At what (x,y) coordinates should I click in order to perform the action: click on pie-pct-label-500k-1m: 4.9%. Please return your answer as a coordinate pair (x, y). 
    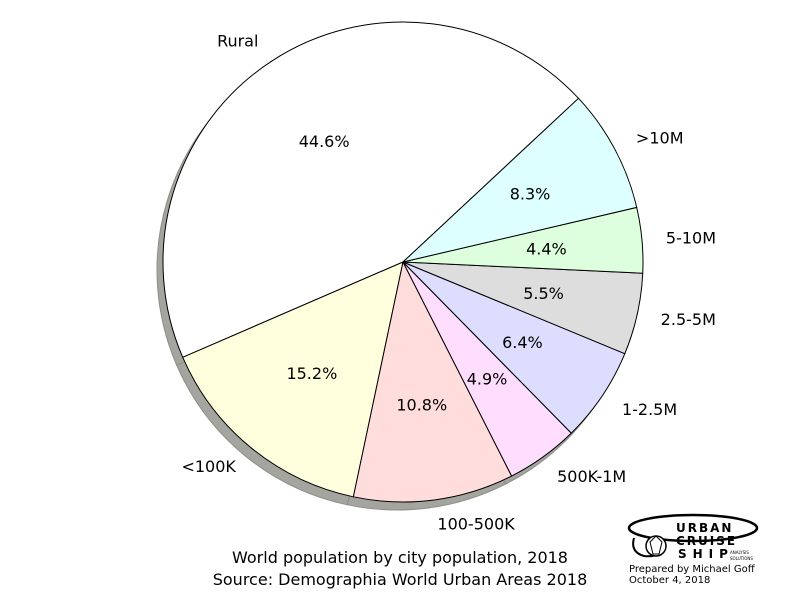
    Looking at the image, I should click on (487, 378).